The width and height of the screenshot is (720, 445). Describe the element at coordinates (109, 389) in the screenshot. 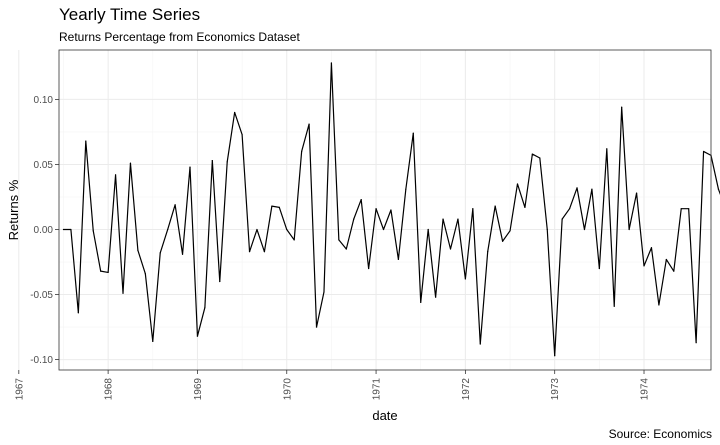

I see `x-tick-label: 1968` at that location.